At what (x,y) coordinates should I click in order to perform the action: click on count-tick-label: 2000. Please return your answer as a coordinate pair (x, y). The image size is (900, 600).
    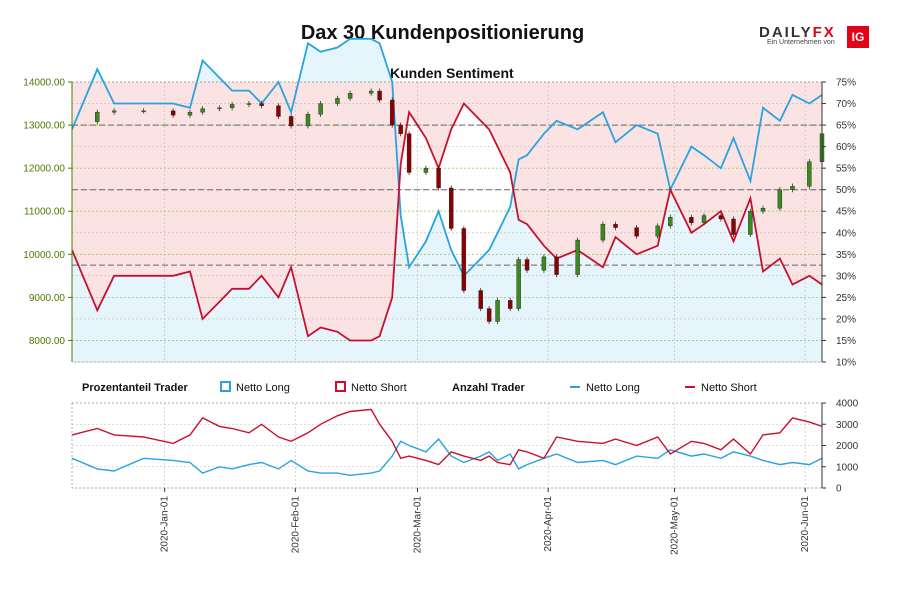
    Looking at the image, I should click on (847, 446).